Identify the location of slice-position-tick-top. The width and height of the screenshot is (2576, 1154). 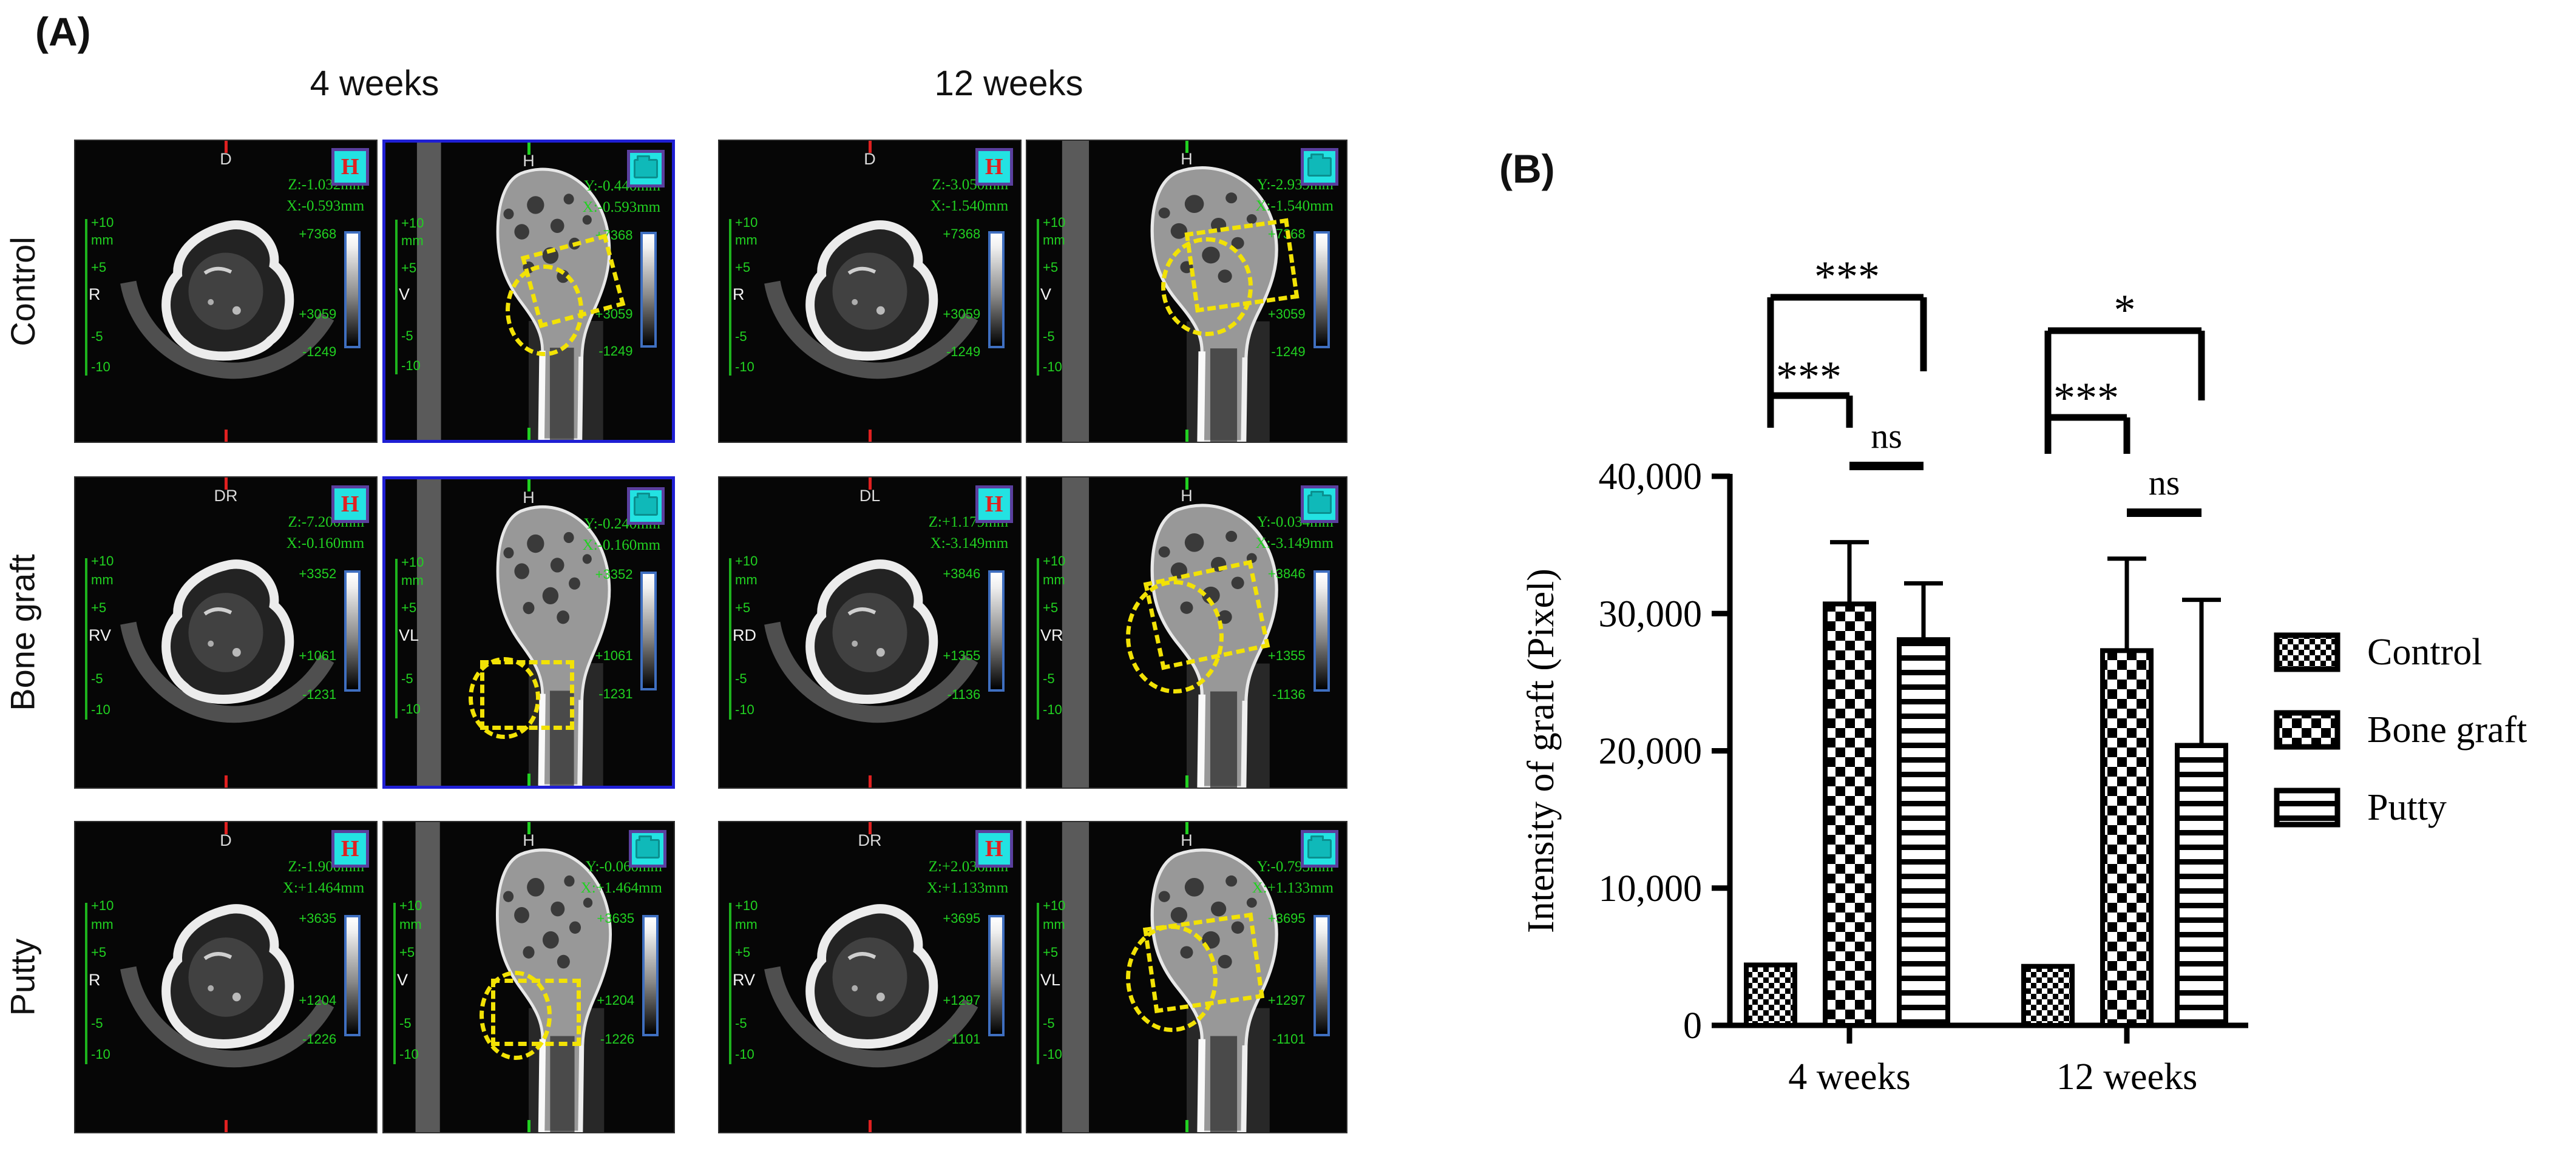
(227, 147).